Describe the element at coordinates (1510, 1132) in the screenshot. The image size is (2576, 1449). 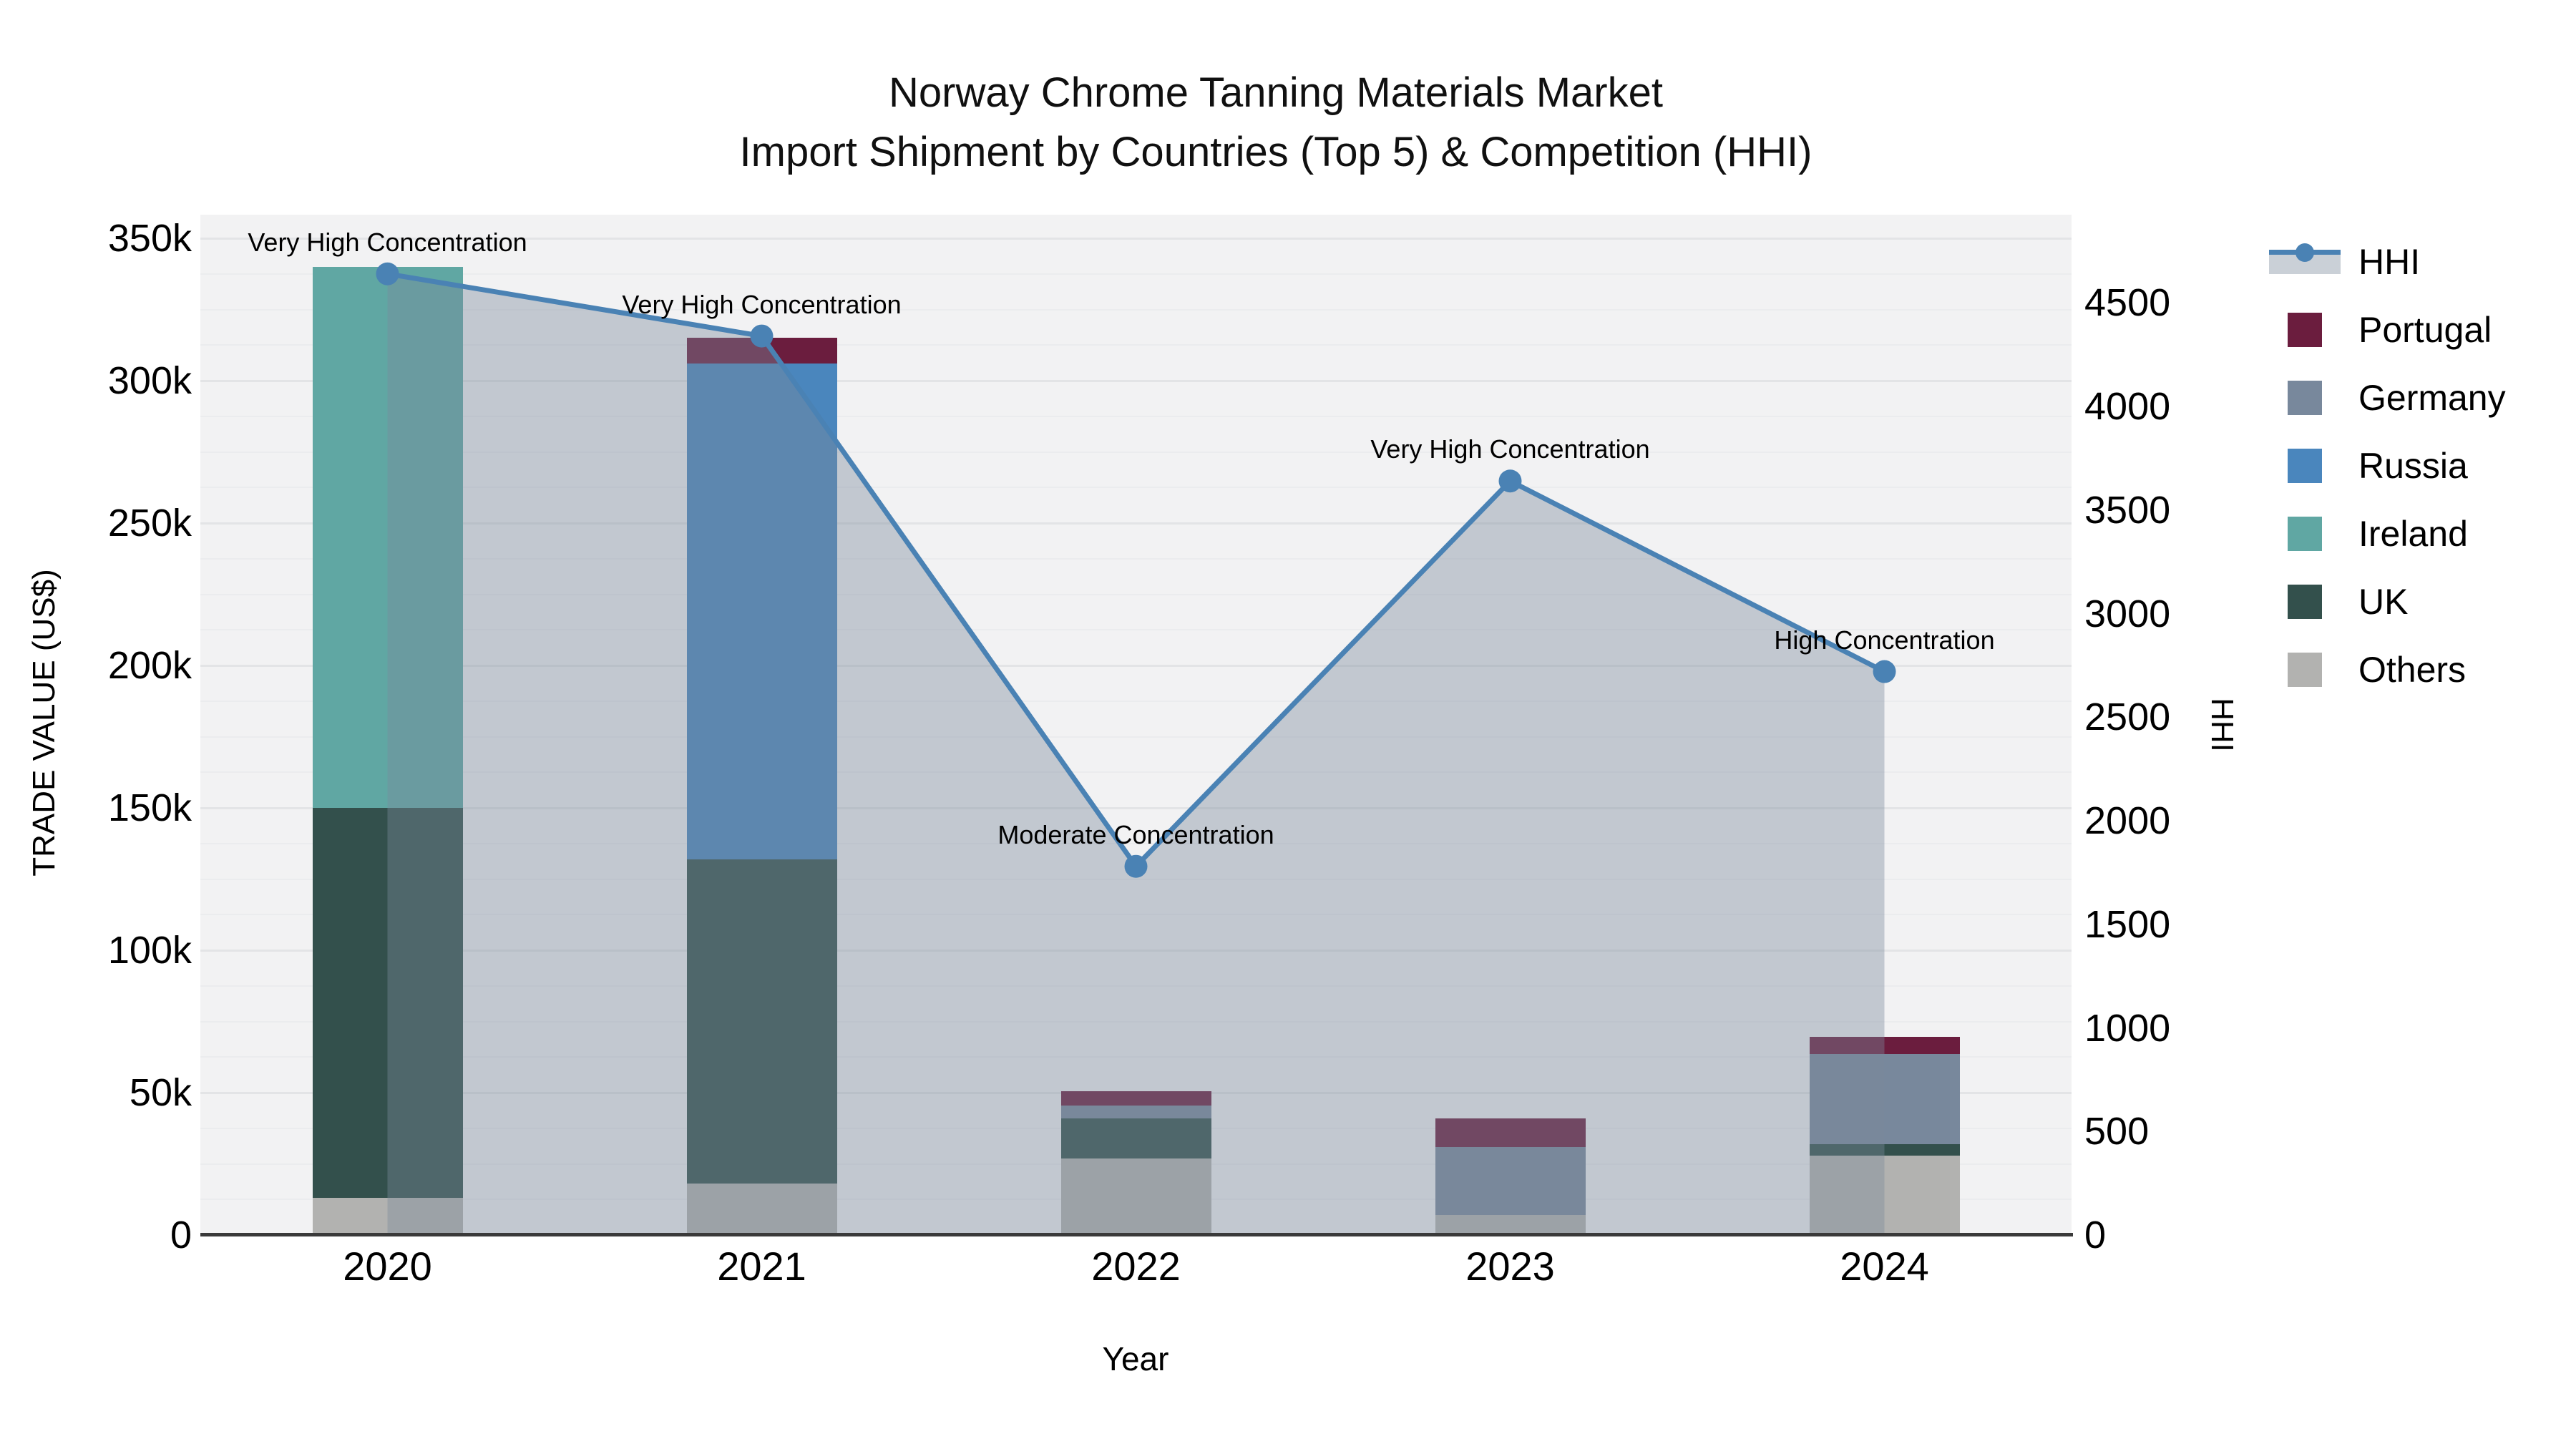
I see `bar-2023-portugal` at that location.